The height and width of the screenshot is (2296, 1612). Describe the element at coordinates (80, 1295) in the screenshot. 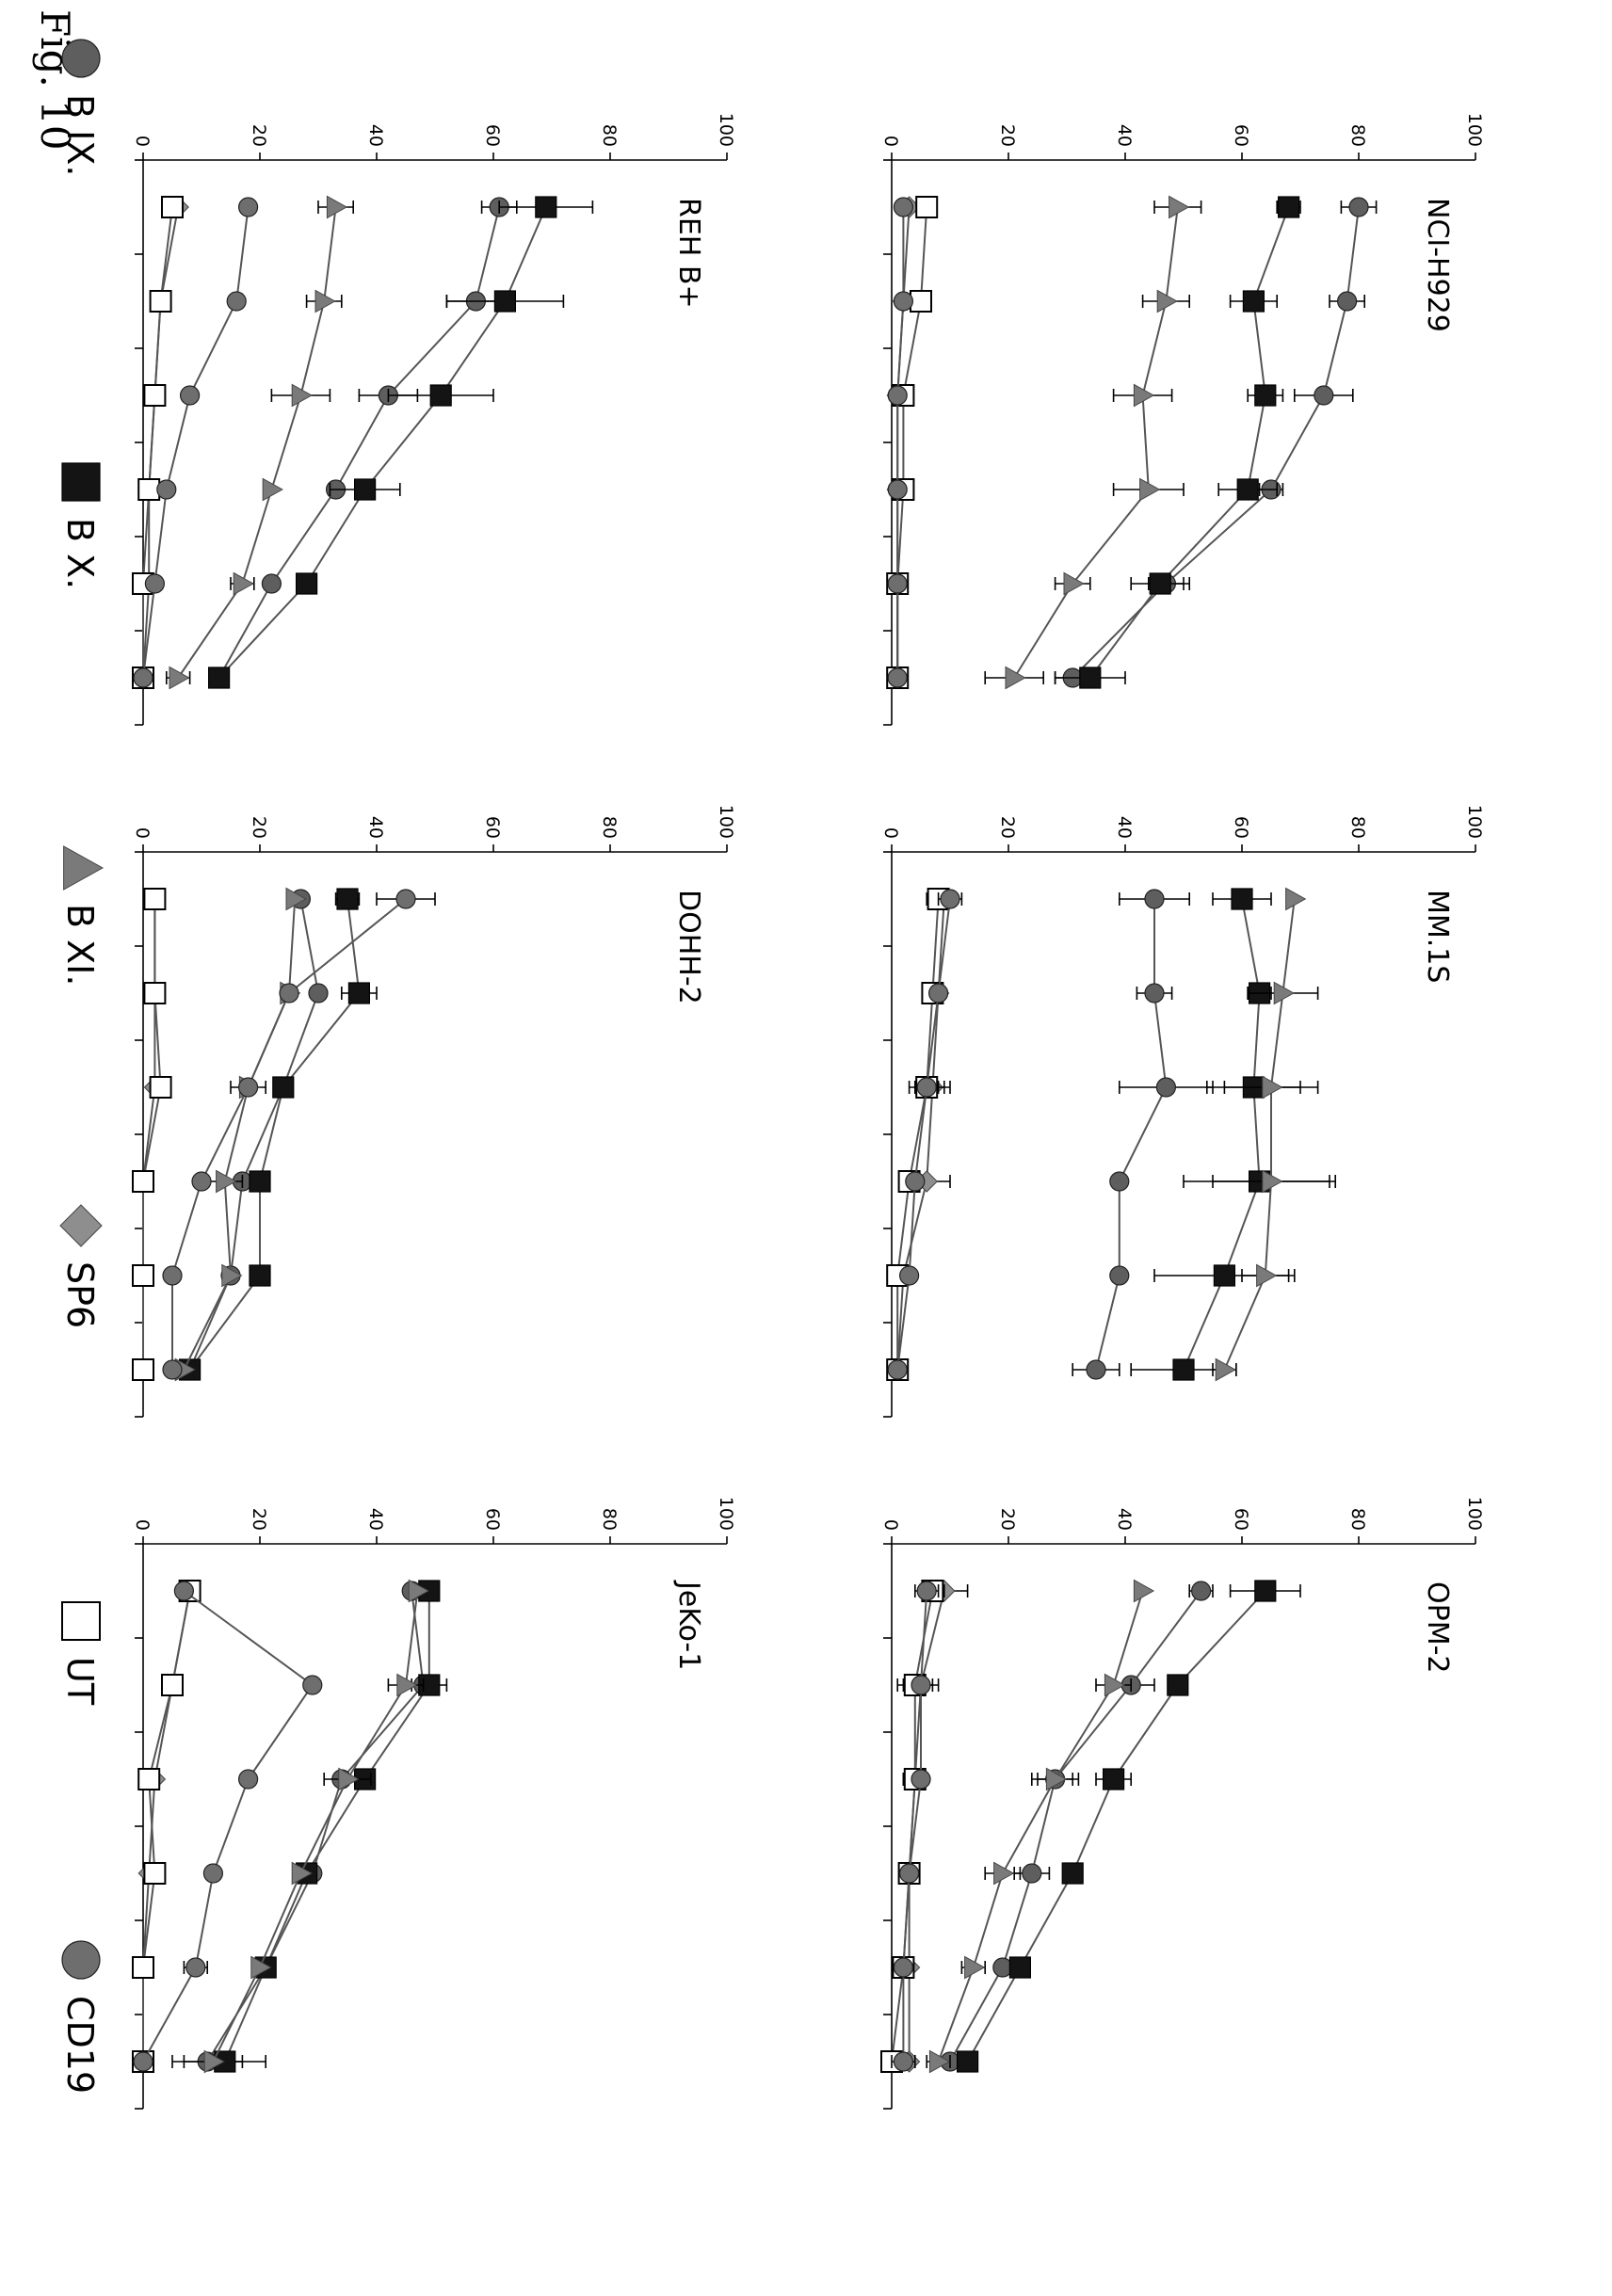

I see `legend-label: SP6` at that location.